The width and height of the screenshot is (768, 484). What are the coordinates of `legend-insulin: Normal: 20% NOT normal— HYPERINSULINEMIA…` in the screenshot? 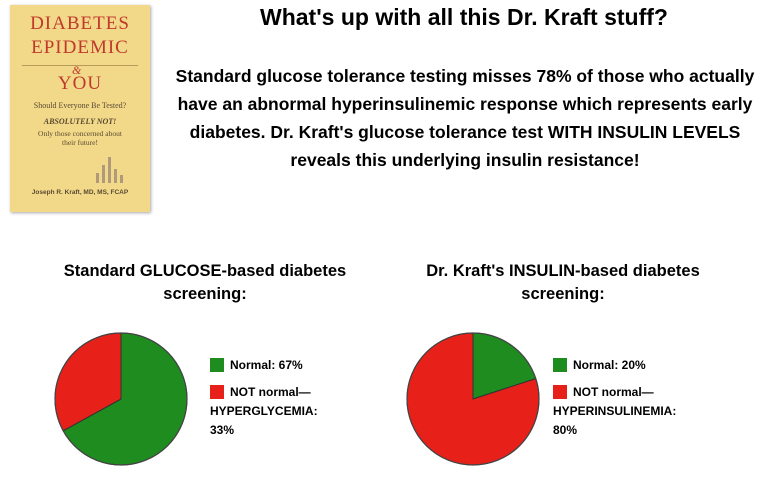 It's located at (643, 398).